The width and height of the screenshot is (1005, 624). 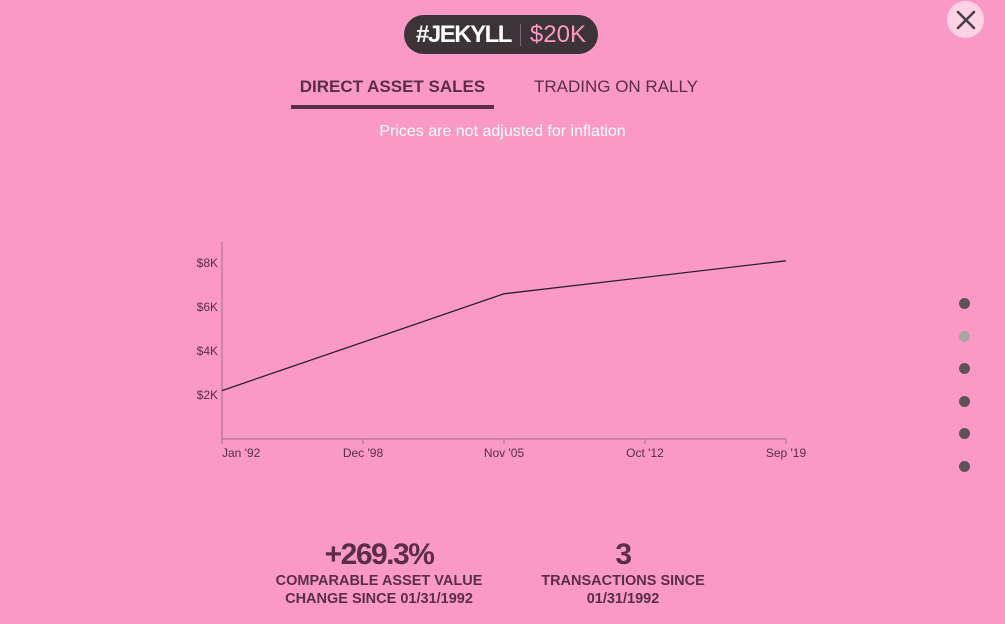 What do you see at coordinates (207, 307) in the screenshot?
I see `y-tick-label: $6K` at bounding box center [207, 307].